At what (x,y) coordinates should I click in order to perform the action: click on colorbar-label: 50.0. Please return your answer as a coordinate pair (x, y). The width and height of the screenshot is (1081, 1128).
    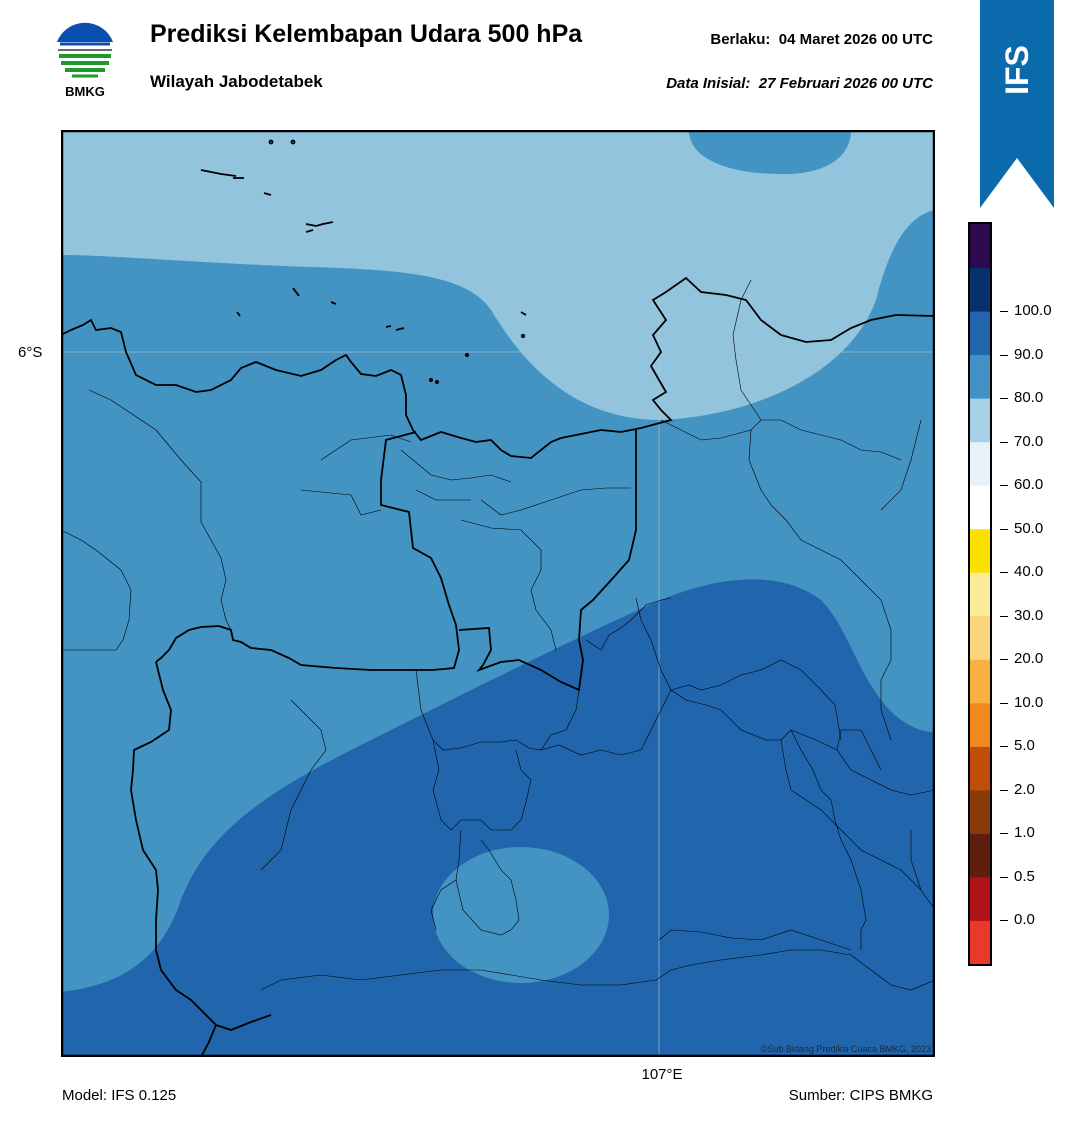
    Looking at the image, I should click on (1029, 528).